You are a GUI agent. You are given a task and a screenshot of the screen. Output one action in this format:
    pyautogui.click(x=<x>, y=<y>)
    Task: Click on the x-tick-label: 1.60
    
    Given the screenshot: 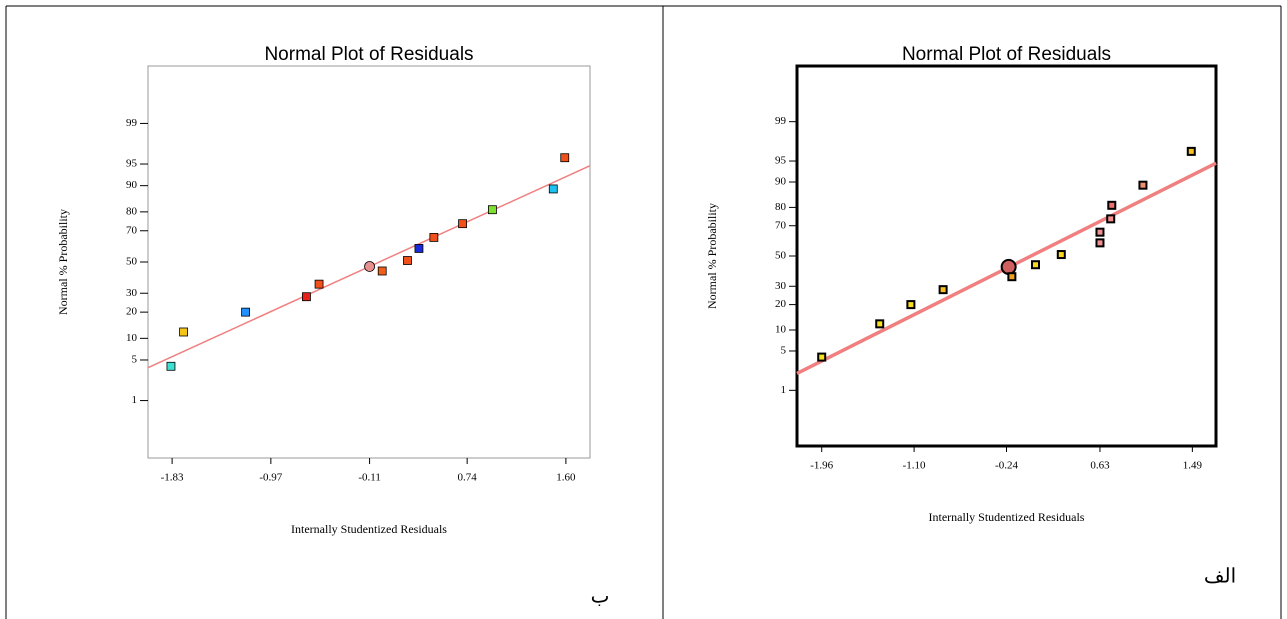 What is the action you would take?
    pyautogui.click(x=566, y=478)
    